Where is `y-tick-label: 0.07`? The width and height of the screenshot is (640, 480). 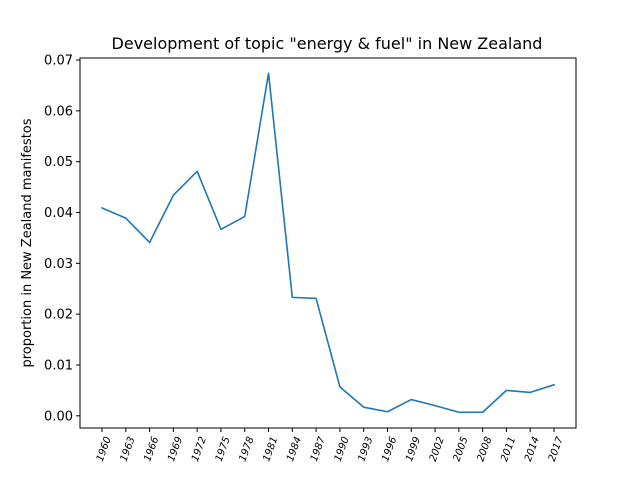 y-tick-label: 0.07 is located at coordinates (58, 61).